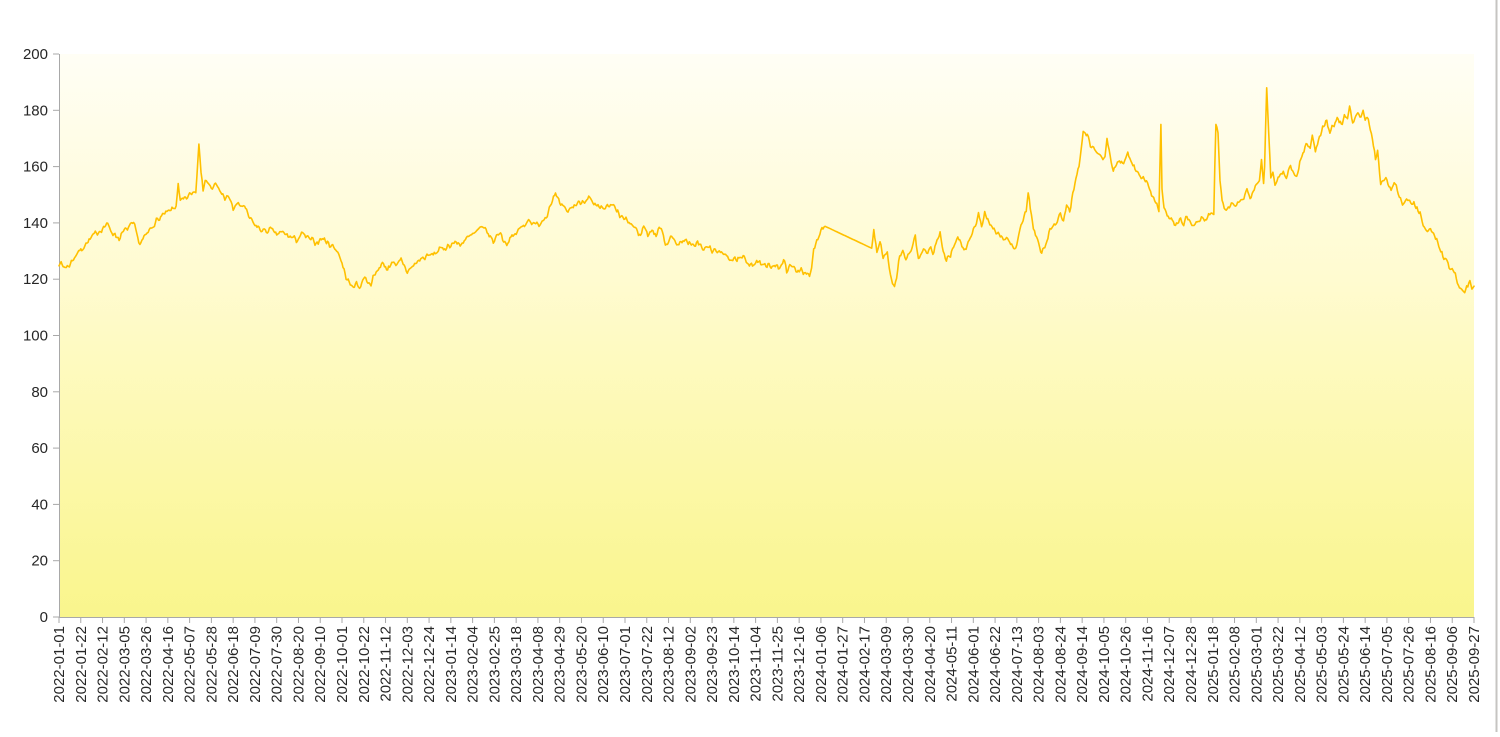  I want to click on x-tick-label: 2024-03-09, so click(886, 664).